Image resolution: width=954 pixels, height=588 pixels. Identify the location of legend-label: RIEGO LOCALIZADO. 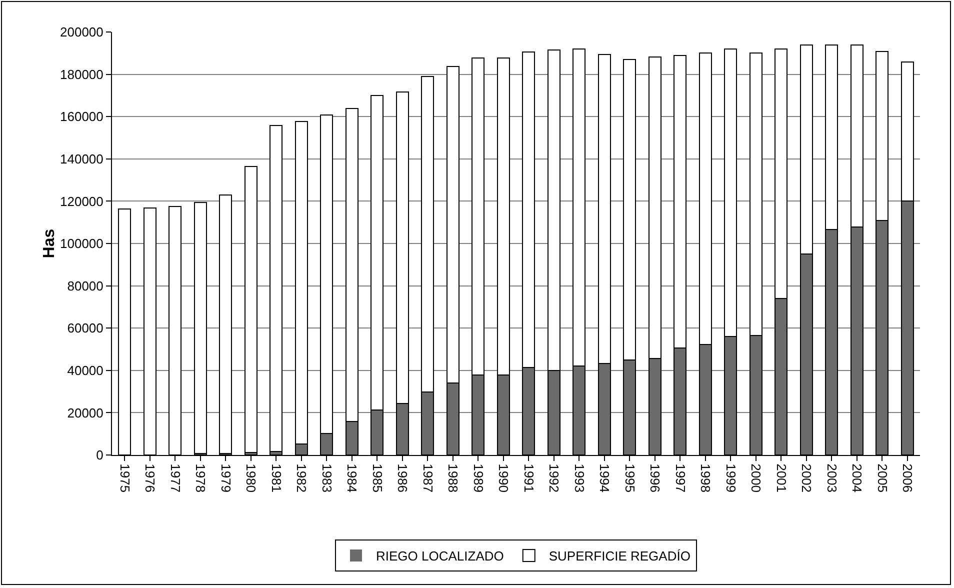
(440, 556).